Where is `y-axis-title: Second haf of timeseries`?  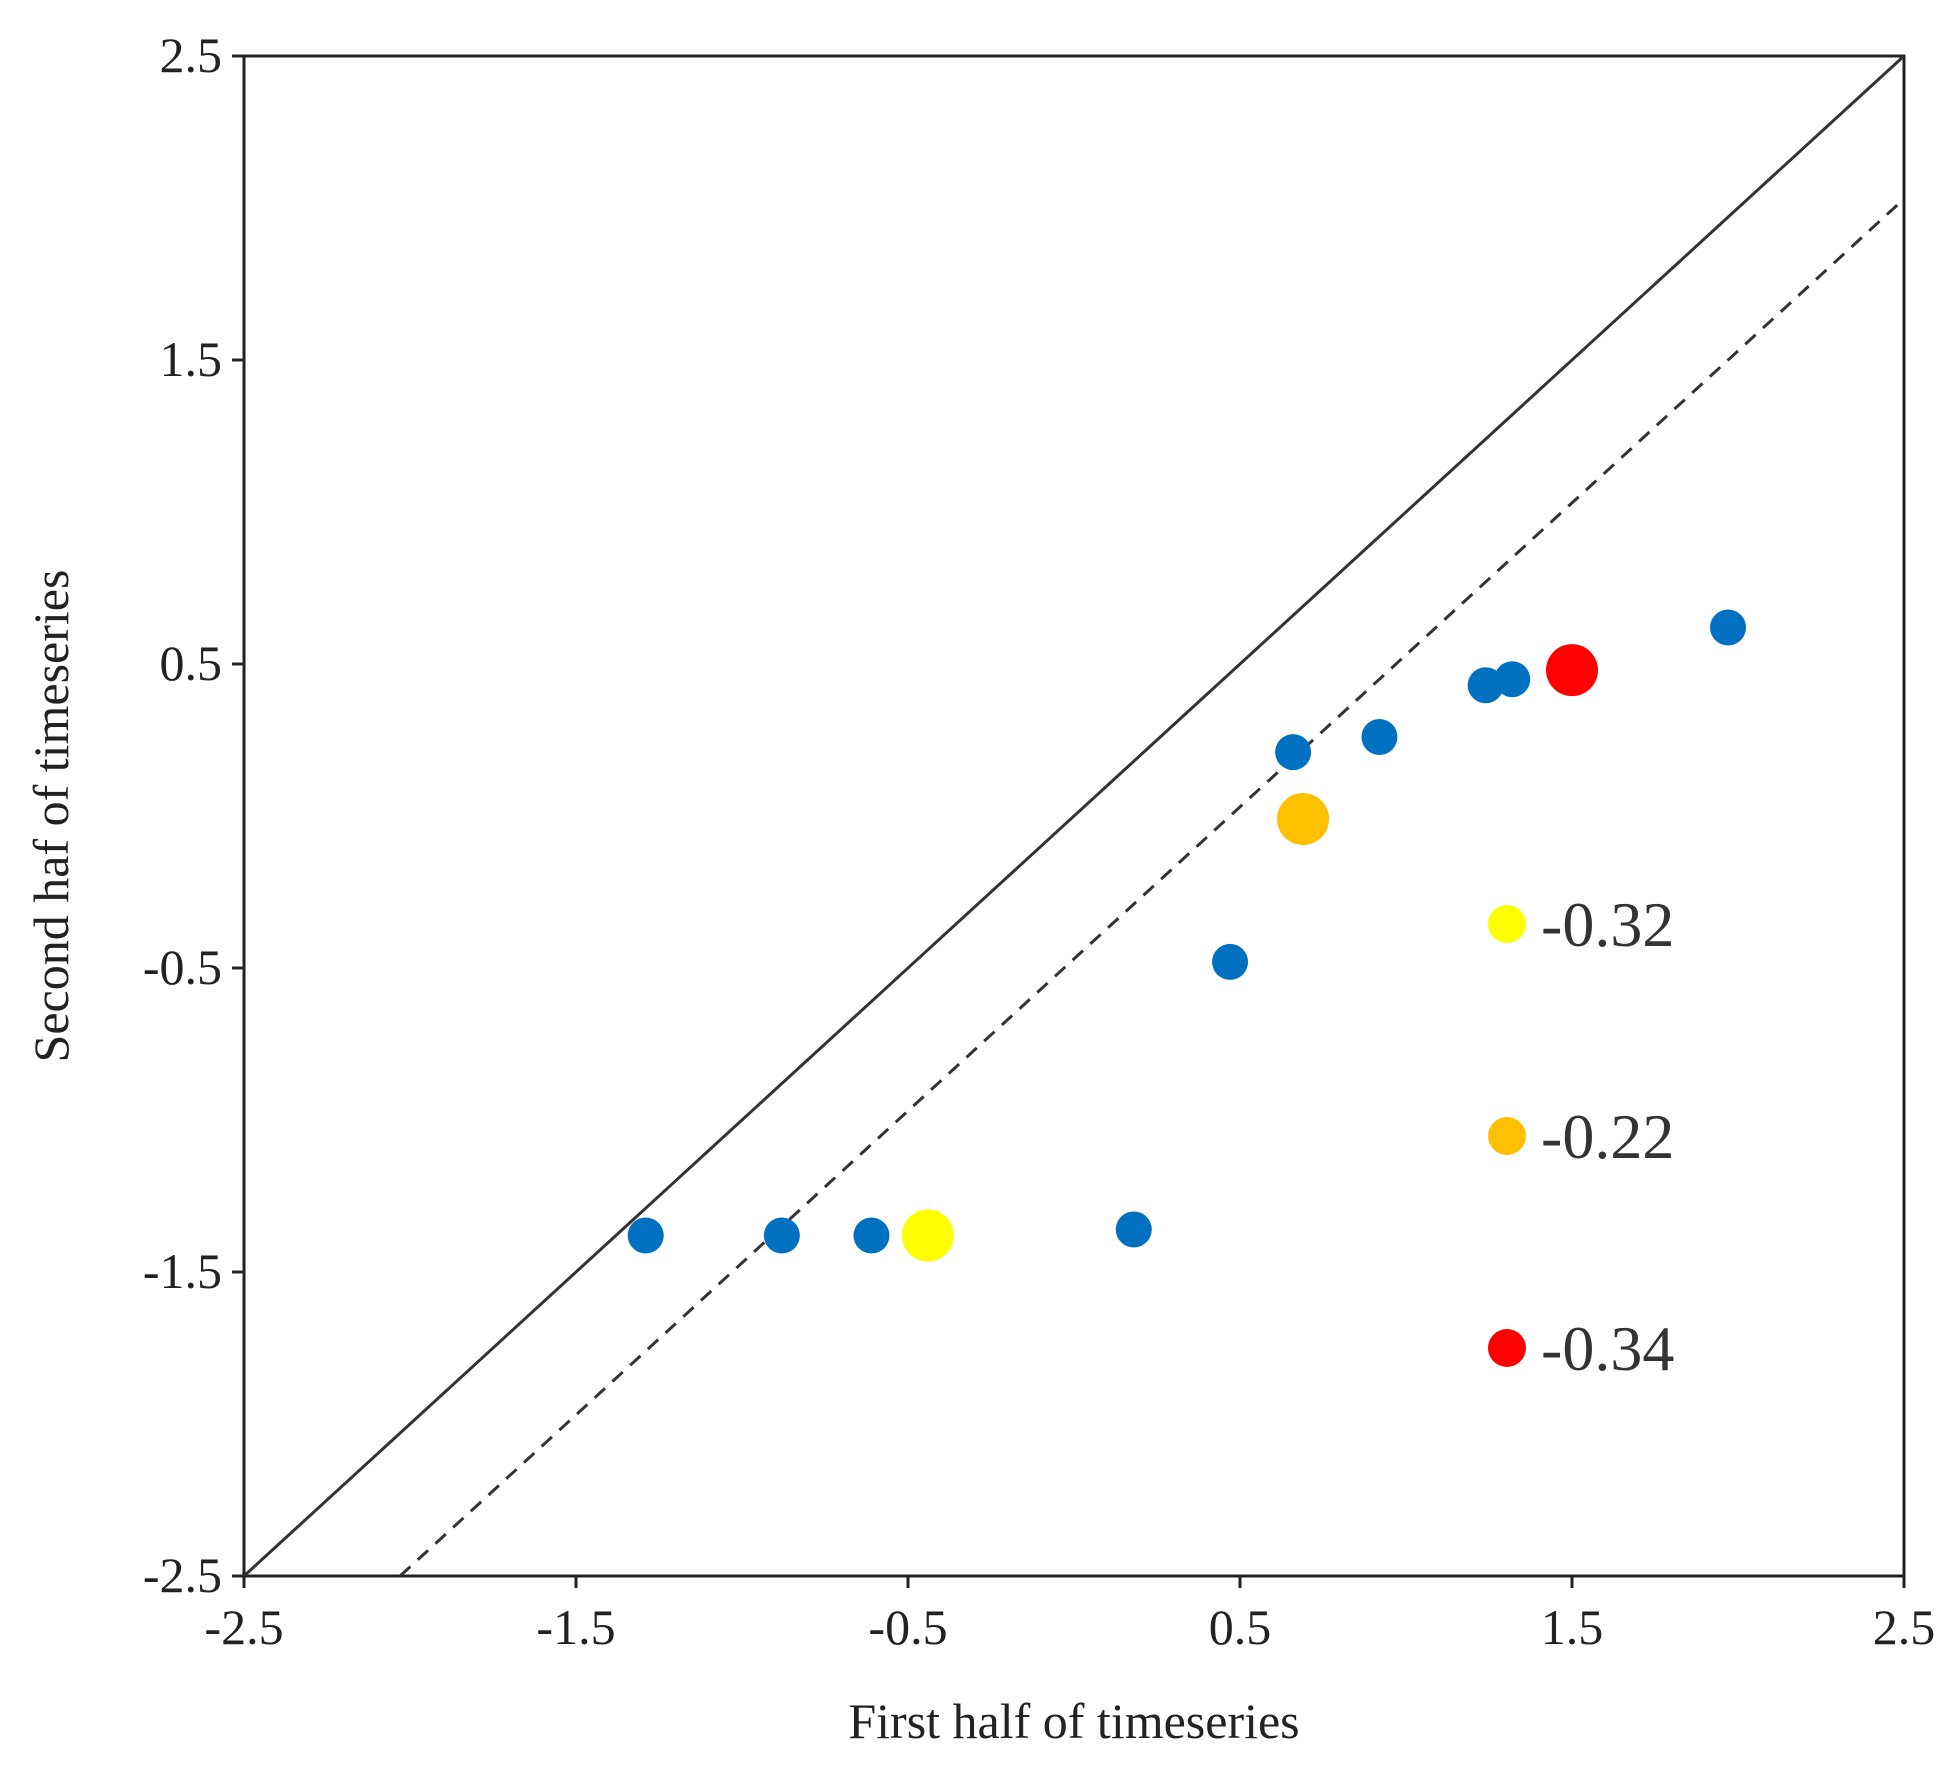 y-axis-title: Second haf of timeseries is located at coordinates (51, 816).